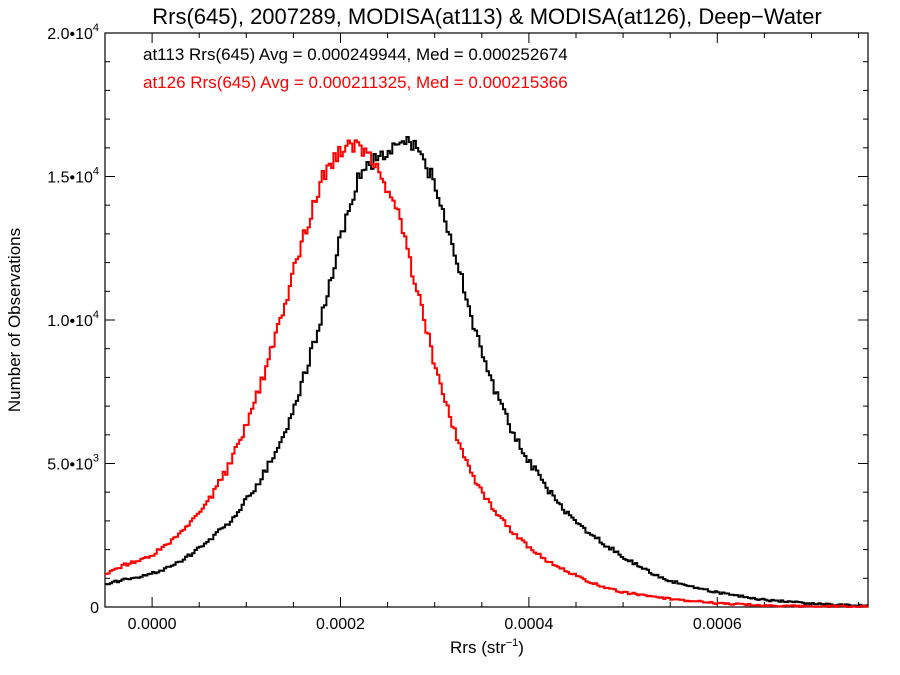 The width and height of the screenshot is (900, 675). What do you see at coordinates (340, 624) in the screenshot?
I see `x-tick-label: 0.0002` at bounding box center [340, 624].